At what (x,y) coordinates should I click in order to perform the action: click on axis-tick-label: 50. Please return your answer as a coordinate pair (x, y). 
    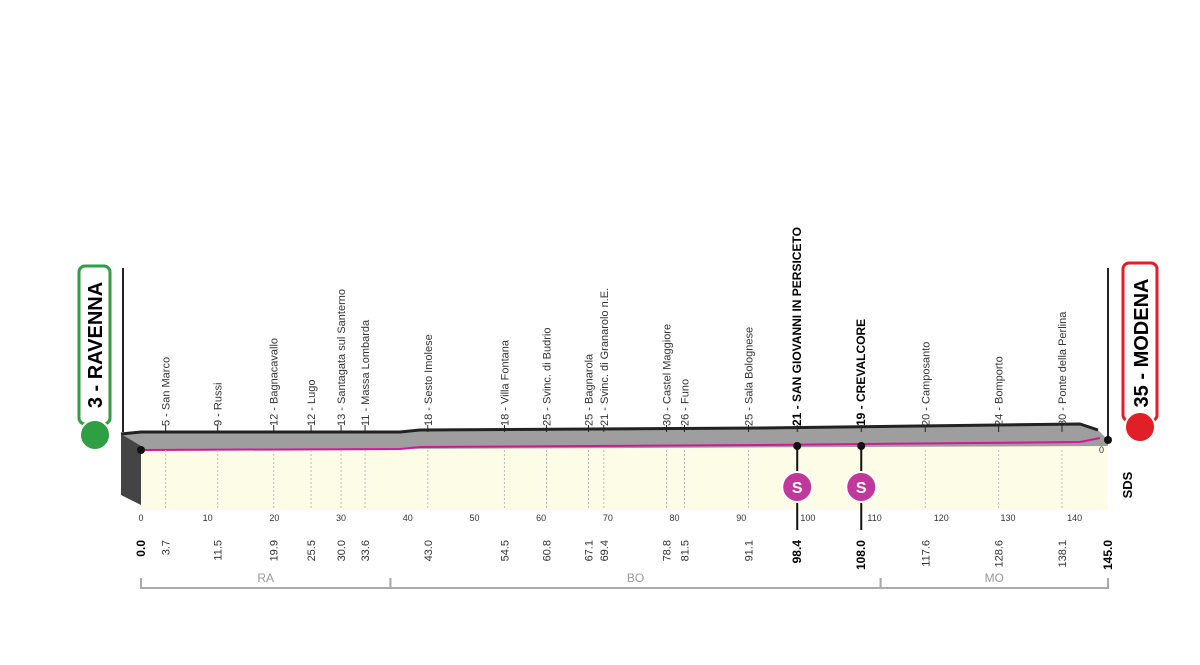
    Looking at the image, I should click on (474, 518).